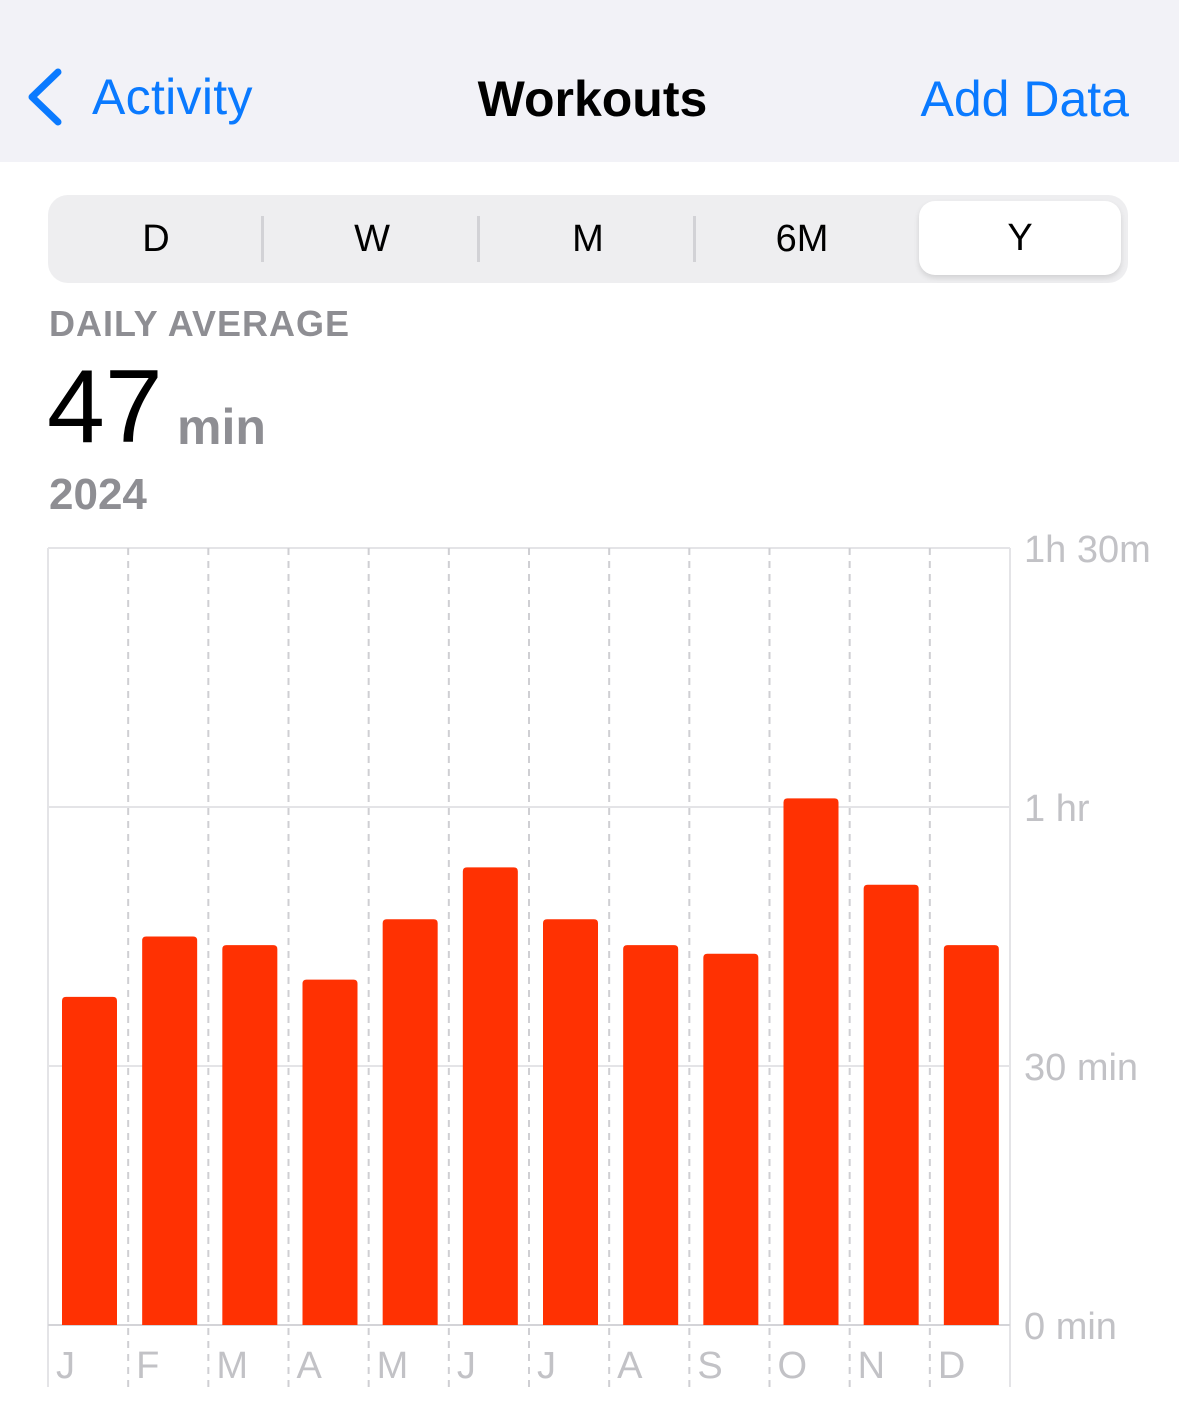 This screenshot has height=1409, width=1179. Describe the element at coordinates (1020, 238) in the screenshot. I see `segment-year: Y` at that location.